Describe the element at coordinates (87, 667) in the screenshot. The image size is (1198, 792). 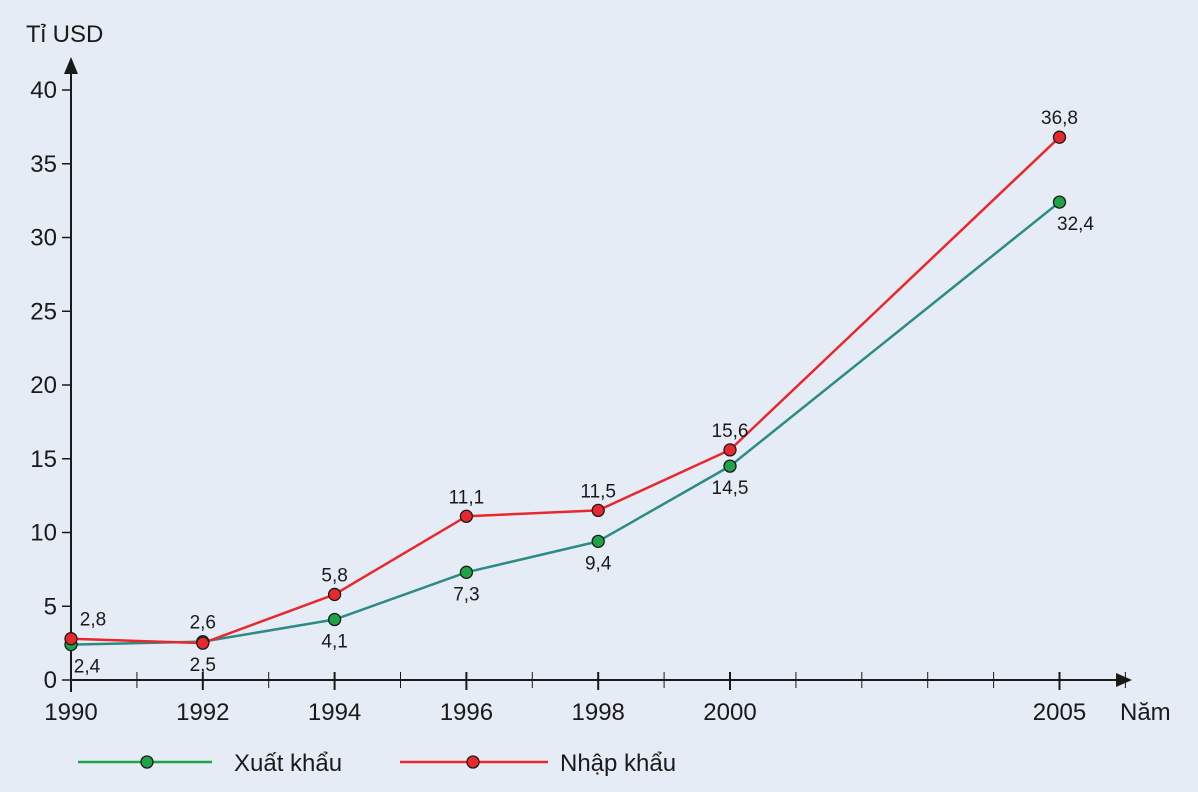
I see `data-label: 2,4` at that location.